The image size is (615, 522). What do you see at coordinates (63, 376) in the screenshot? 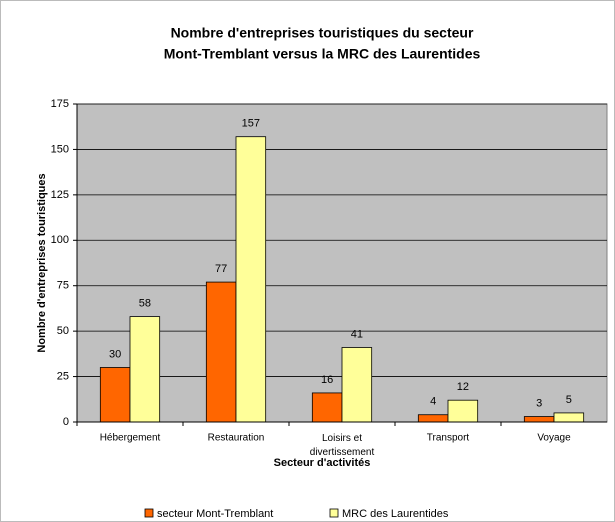
I see `y-tick-label: 25` at bounding box center [63, 376].